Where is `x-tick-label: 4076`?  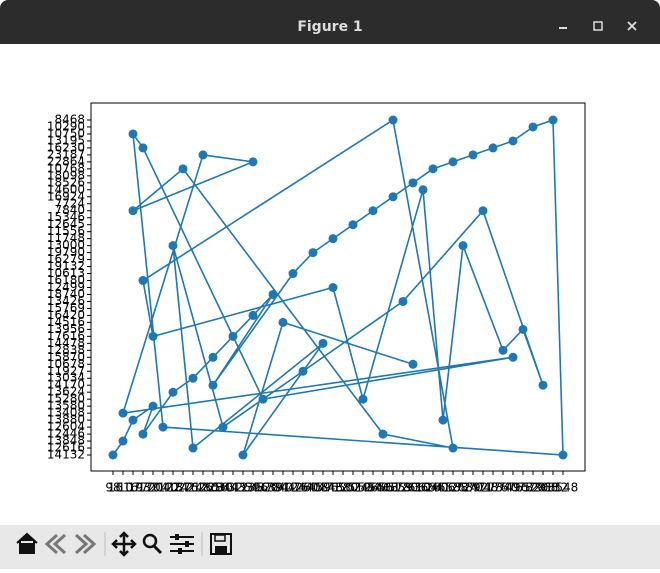
x-tick-label: 4076 is located at coordinates (293, 488).